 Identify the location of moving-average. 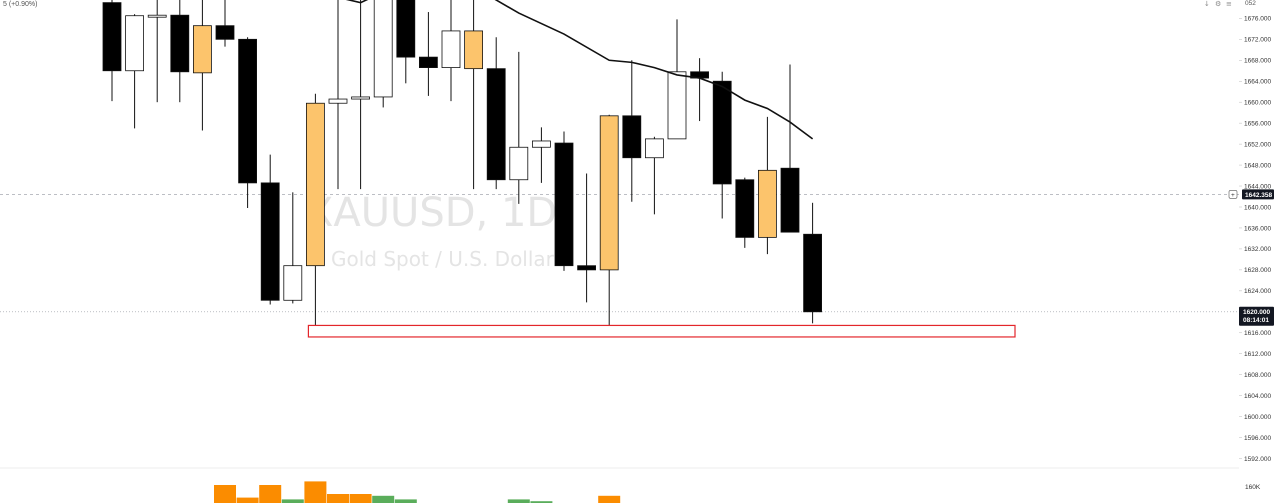
(579, 70).